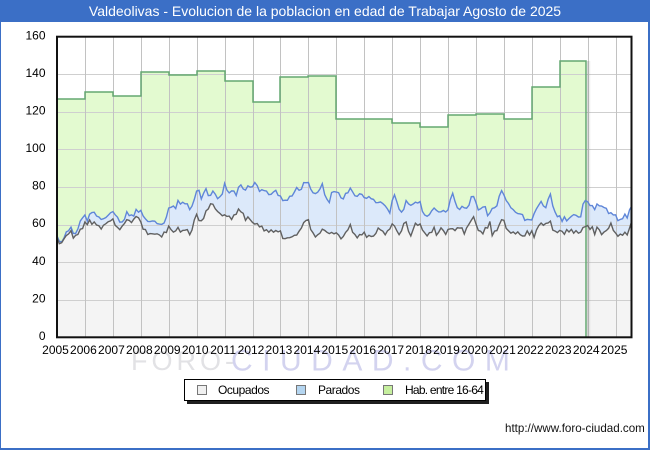 The height and width of the screenshot is (450, 650). Describe the element at coordinates (39, 298) in the screenshot. I see `svg-text: 20` at that location.